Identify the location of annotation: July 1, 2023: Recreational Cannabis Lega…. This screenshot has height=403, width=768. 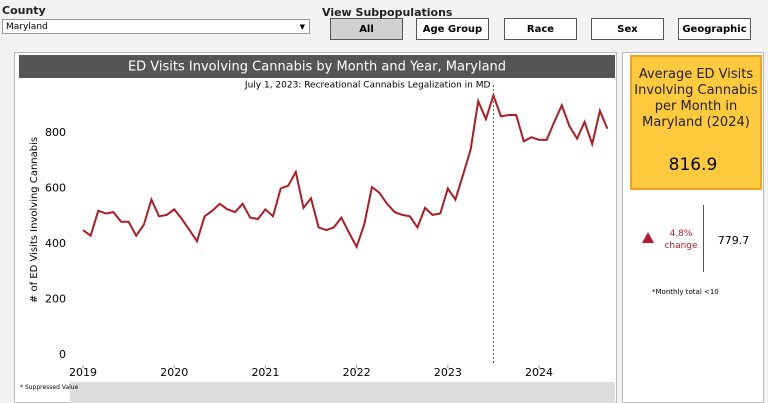
(367, 86).